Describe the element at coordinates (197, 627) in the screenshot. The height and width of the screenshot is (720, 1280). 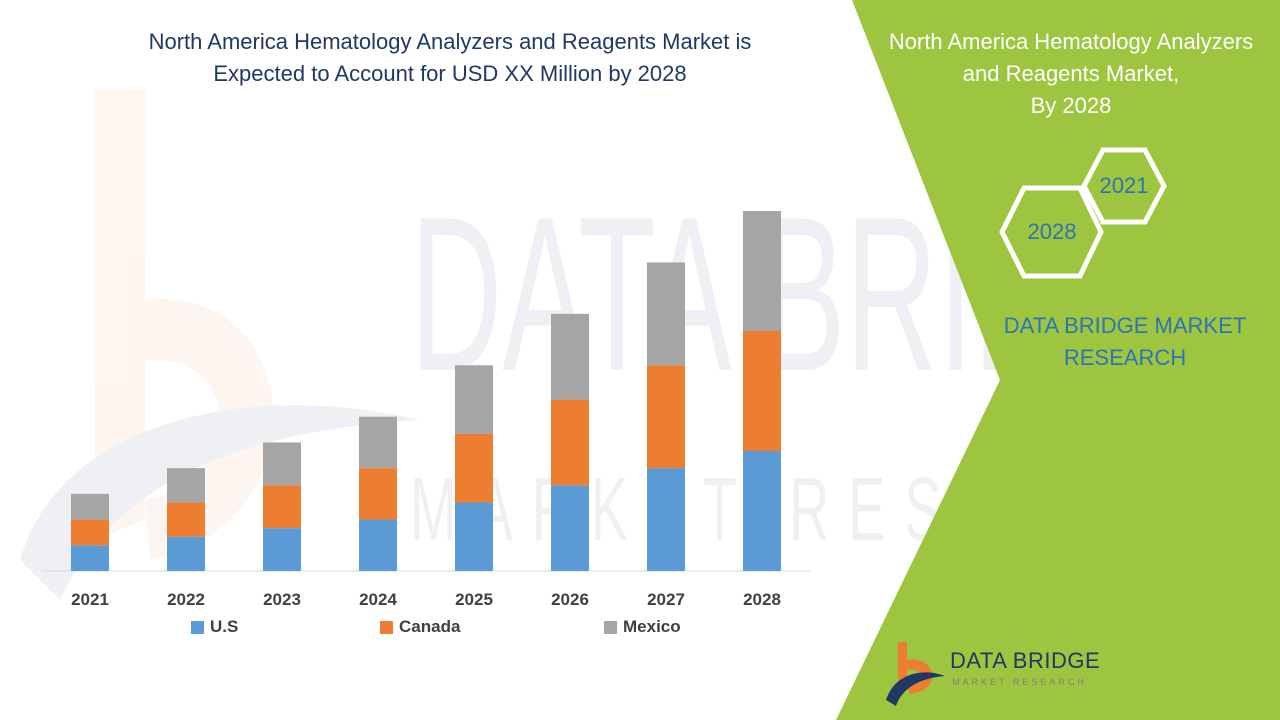
I see `legend-swatch-us` at that location.